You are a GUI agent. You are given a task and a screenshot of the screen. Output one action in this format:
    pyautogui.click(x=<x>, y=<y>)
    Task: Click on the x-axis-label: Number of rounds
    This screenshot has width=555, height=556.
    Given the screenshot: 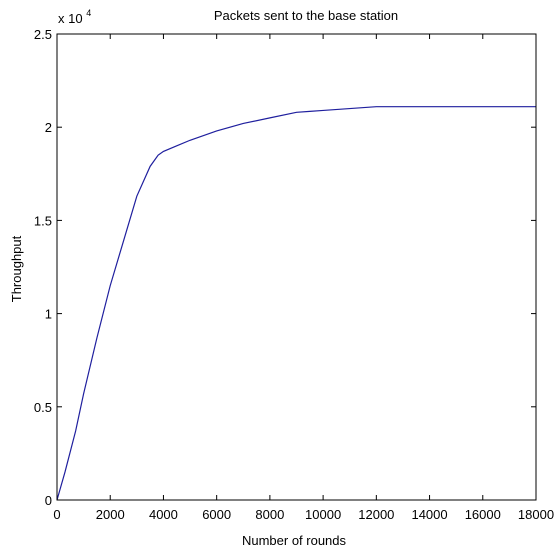 What is the action you would take?
    pyautogui.click(x=294, y=540)
    